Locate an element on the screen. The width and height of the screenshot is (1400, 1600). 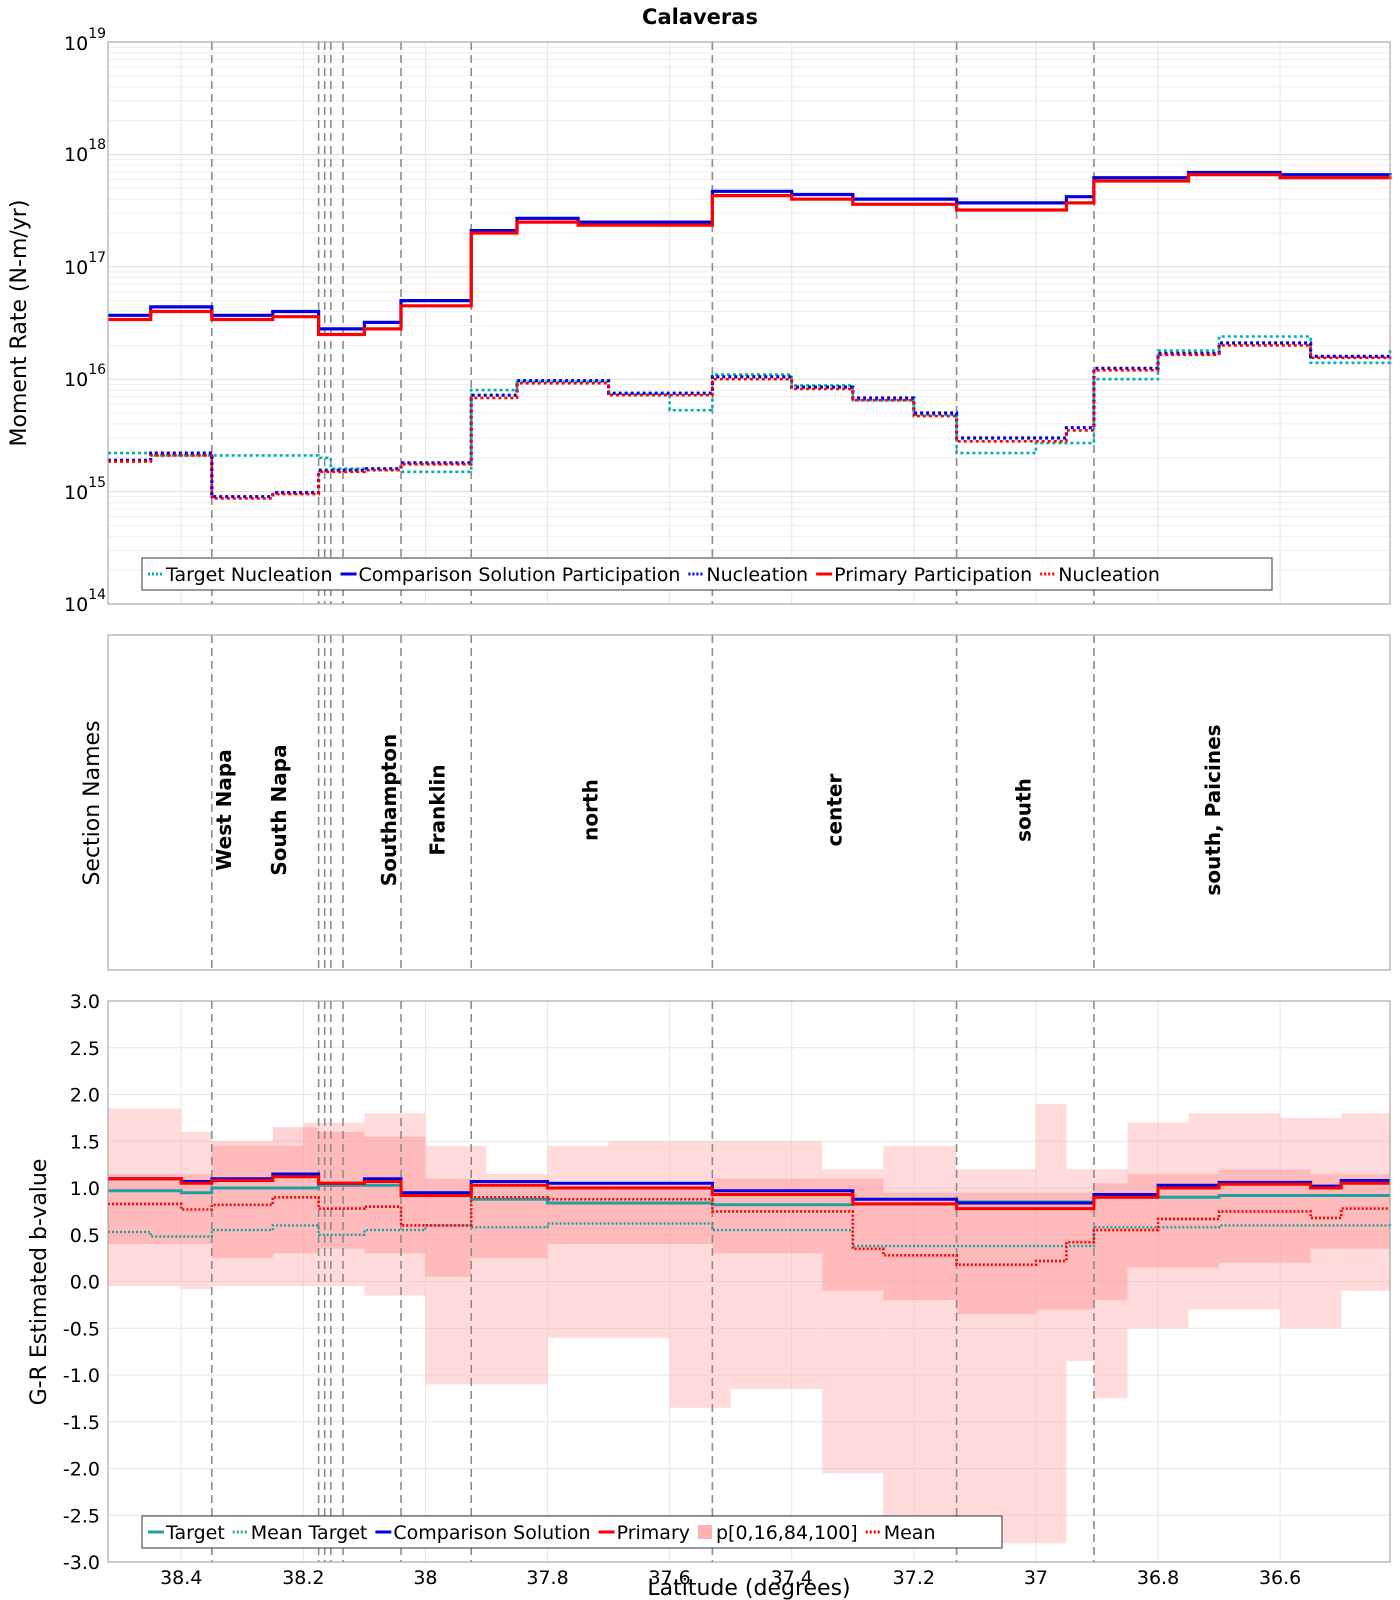
y-tick-label: 1015 is located at coordinates (85, 489).